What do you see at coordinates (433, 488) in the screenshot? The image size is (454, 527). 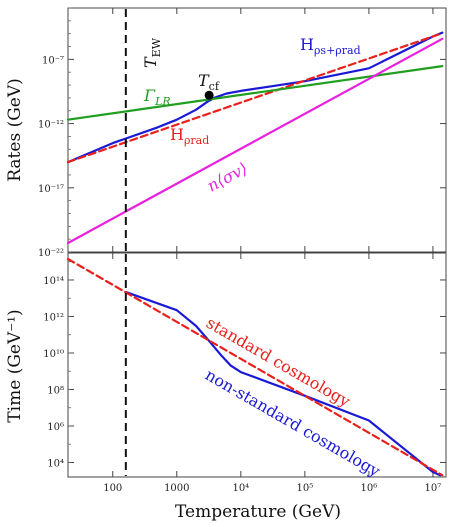 I see `time-xtick-label: 10⁷` at bounding box center [433, 488].